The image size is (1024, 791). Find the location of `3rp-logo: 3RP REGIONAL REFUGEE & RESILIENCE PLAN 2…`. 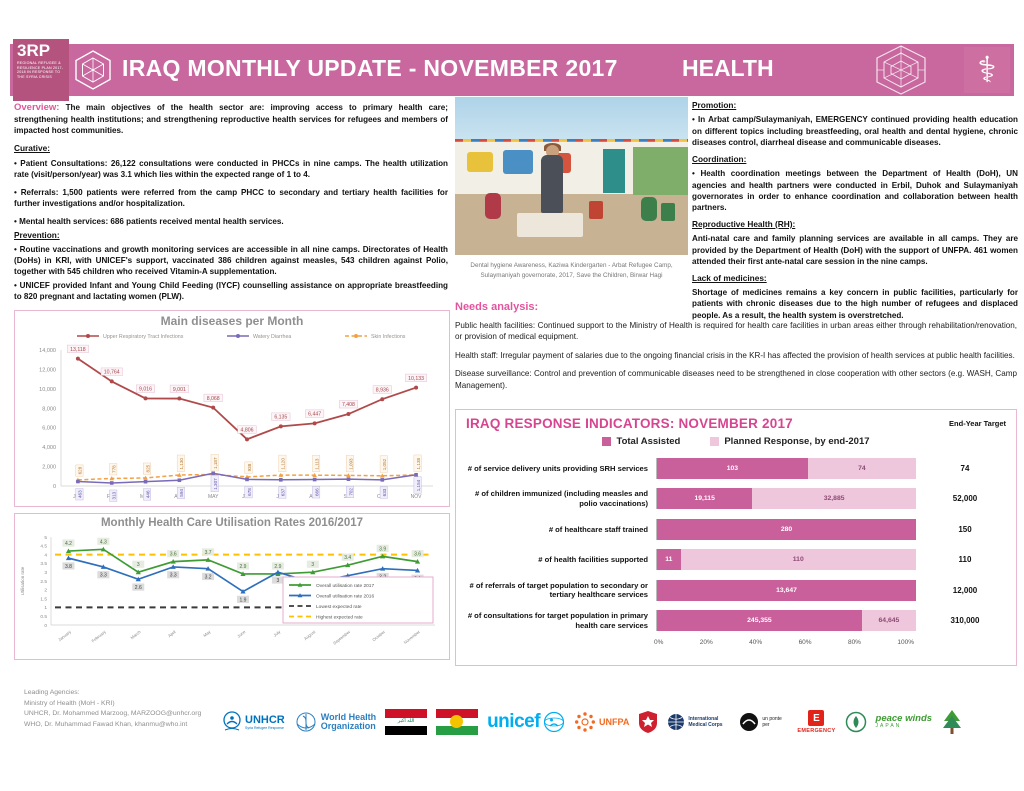

3rp-logo: 3RP REGIONAL REFUGEE & RESILIENCE PLAN 2… is located at coordinates (41, 70).